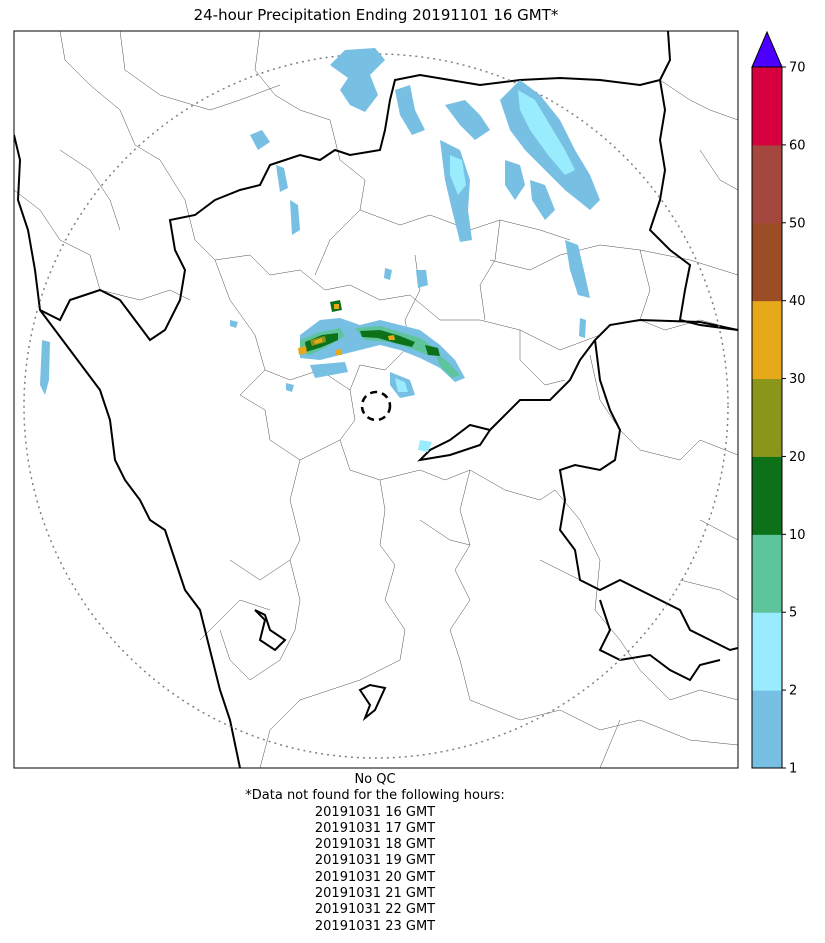 The height and width of the screenshot is (943, 825). What do you see at coordinates (375, 796) in the screenshot?
I see `missing-data-note: *Data not found for the following hours:` at bounding box center [375, 796].